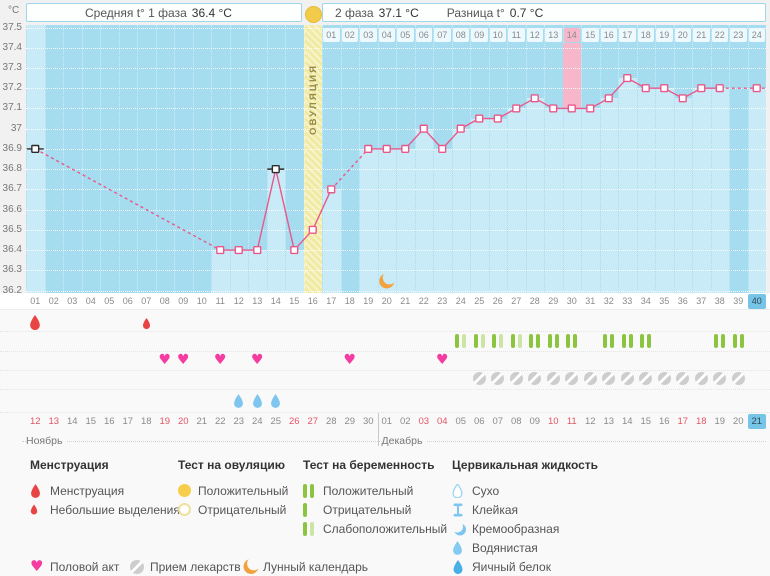  Describe the element at coordinates (12, 189) in the screenshot. I see `y-axis-label: 36.7` at that location.